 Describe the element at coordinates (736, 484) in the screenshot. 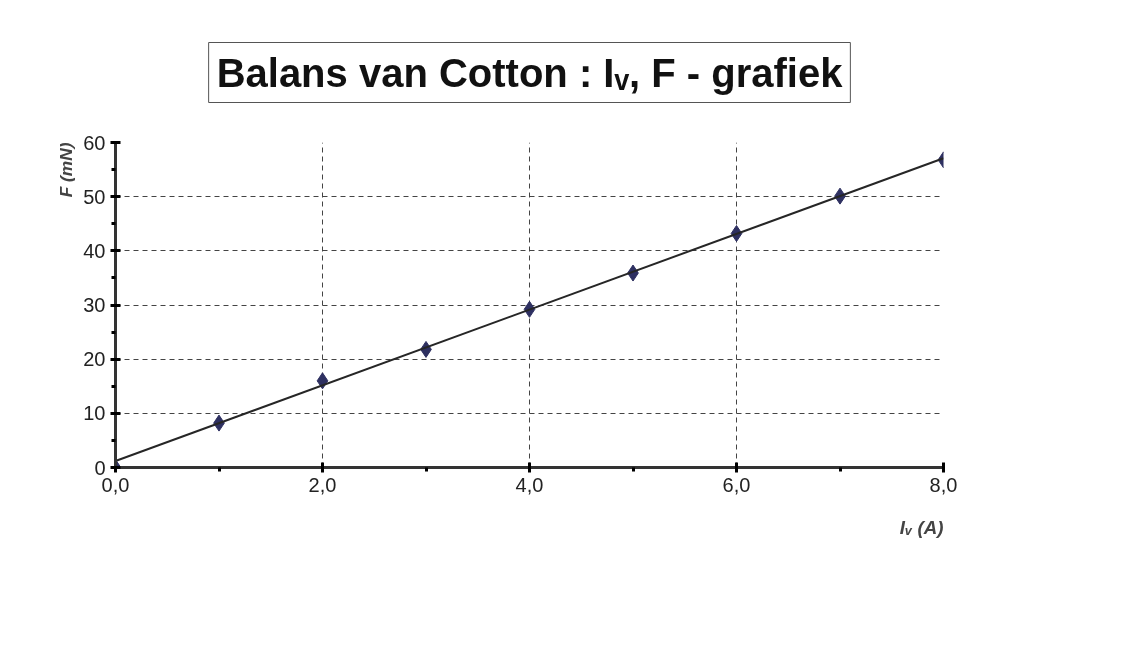

I see `x-tick-label: 6,0` at that location.